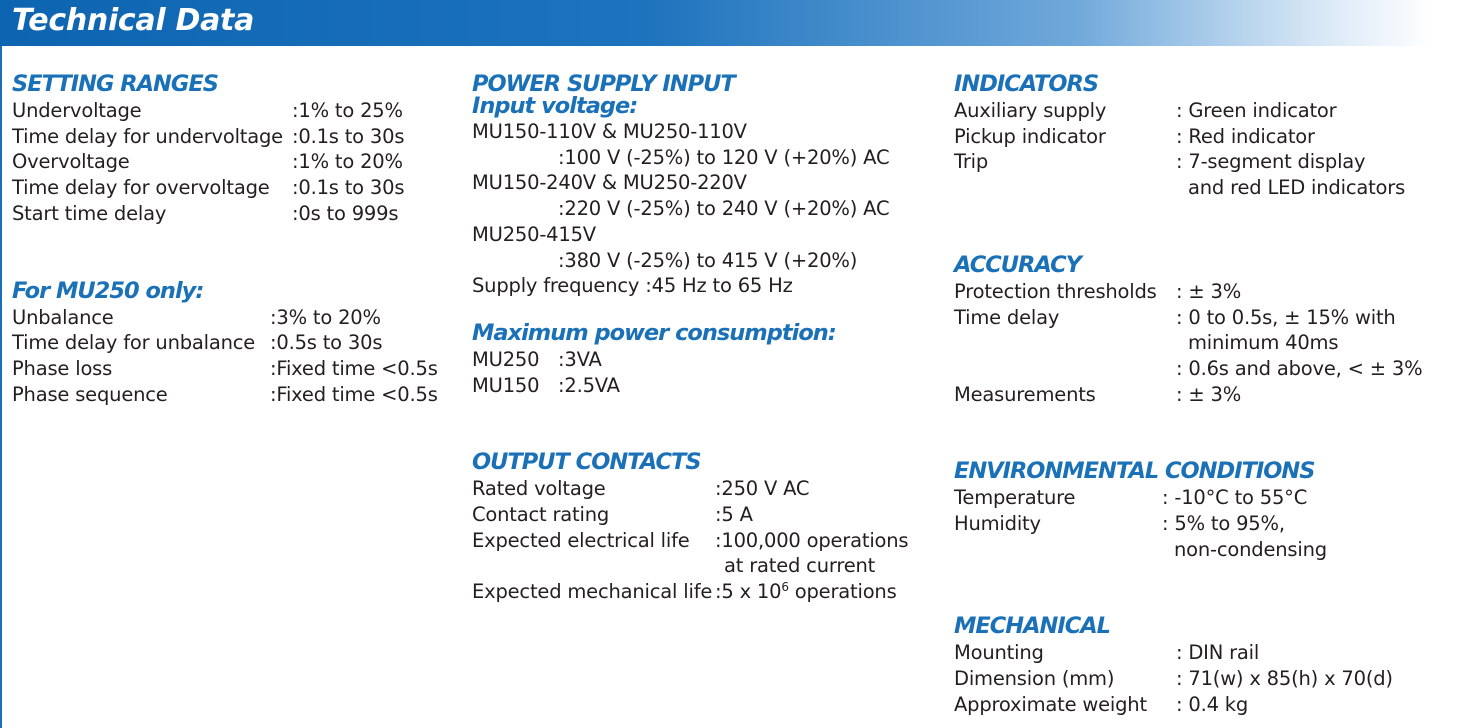  What do you see at coordinates (506, 385) in the screenshot?
I see `spec-label: MU150` at bounding box center [506, 385].